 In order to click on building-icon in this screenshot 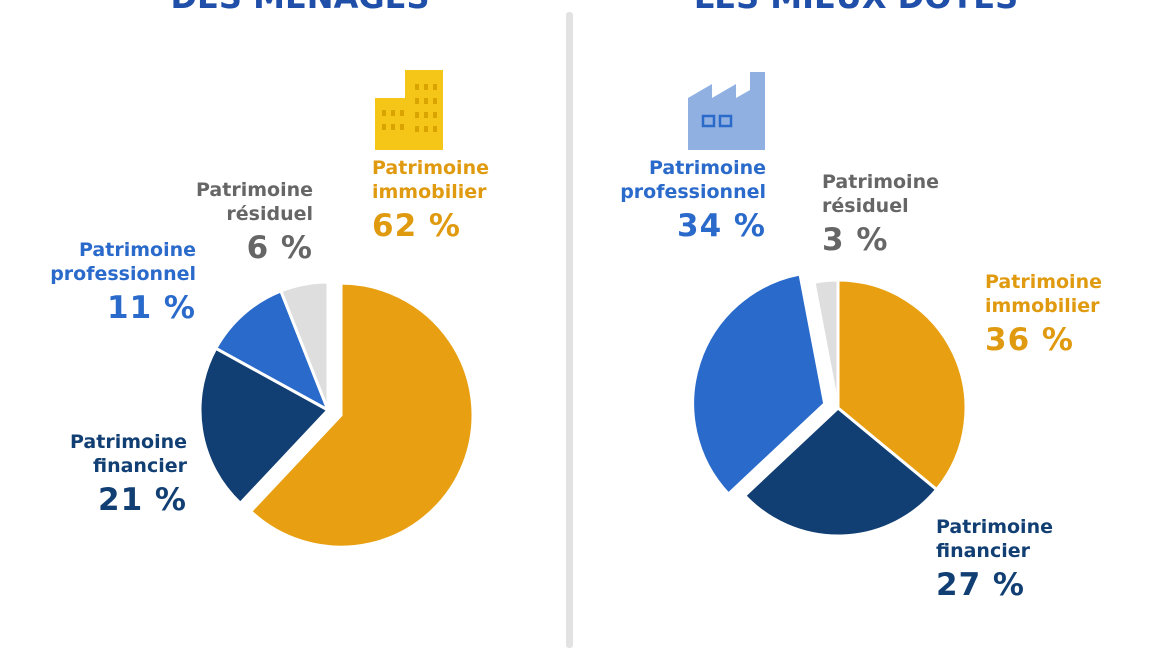, I will do `click(409, 110)`.